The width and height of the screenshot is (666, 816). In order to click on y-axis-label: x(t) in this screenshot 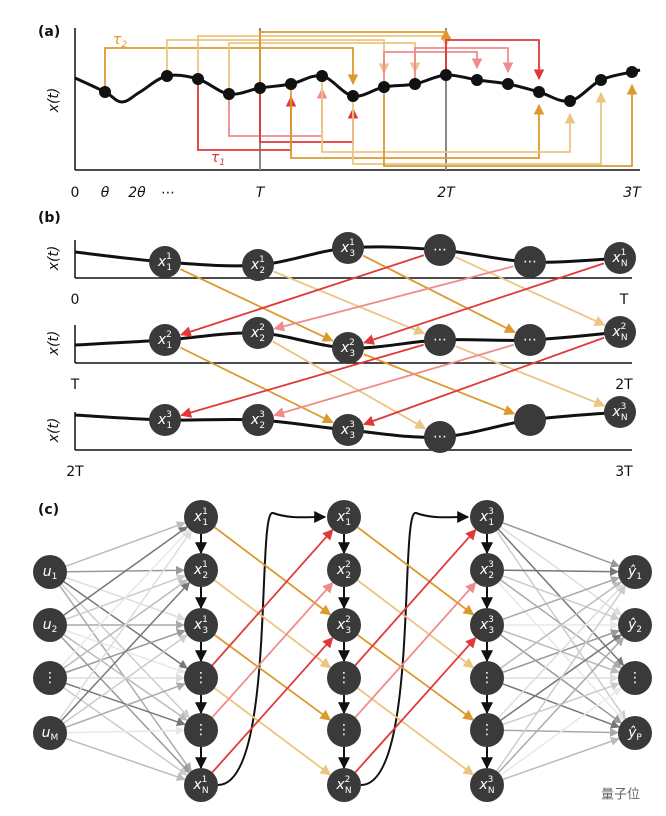, I will do `click(54, 431)`.